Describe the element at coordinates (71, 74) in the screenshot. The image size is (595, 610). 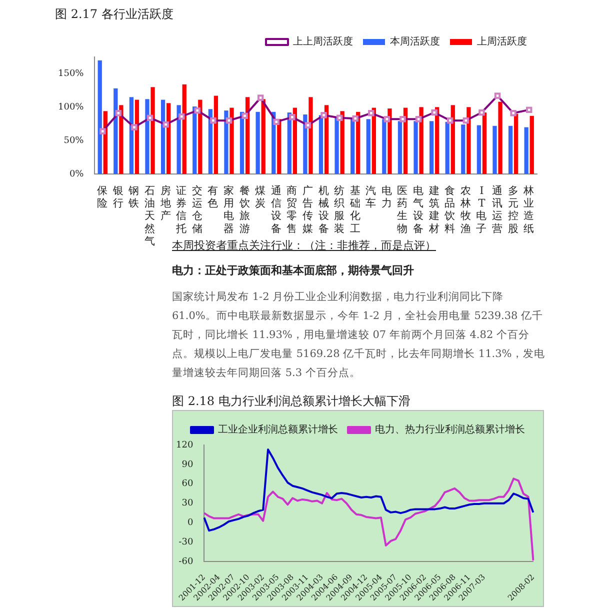
I see `y-tick-label: 150%` at that location.